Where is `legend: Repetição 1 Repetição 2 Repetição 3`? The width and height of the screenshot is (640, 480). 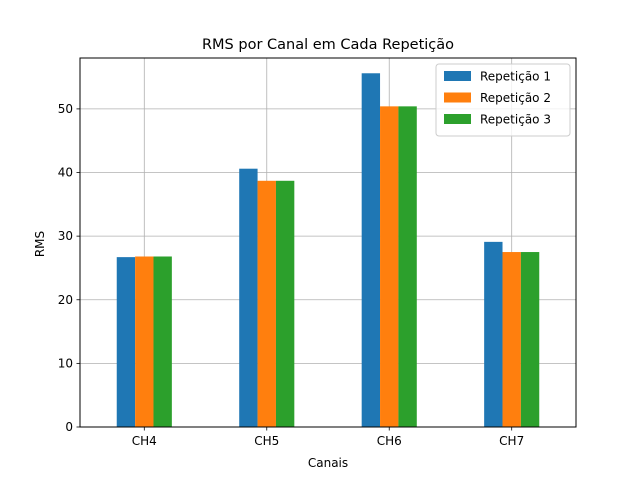
legend: Repetição 1 Repetição 2 Repetição 3 is located at coordinates (503, 100).